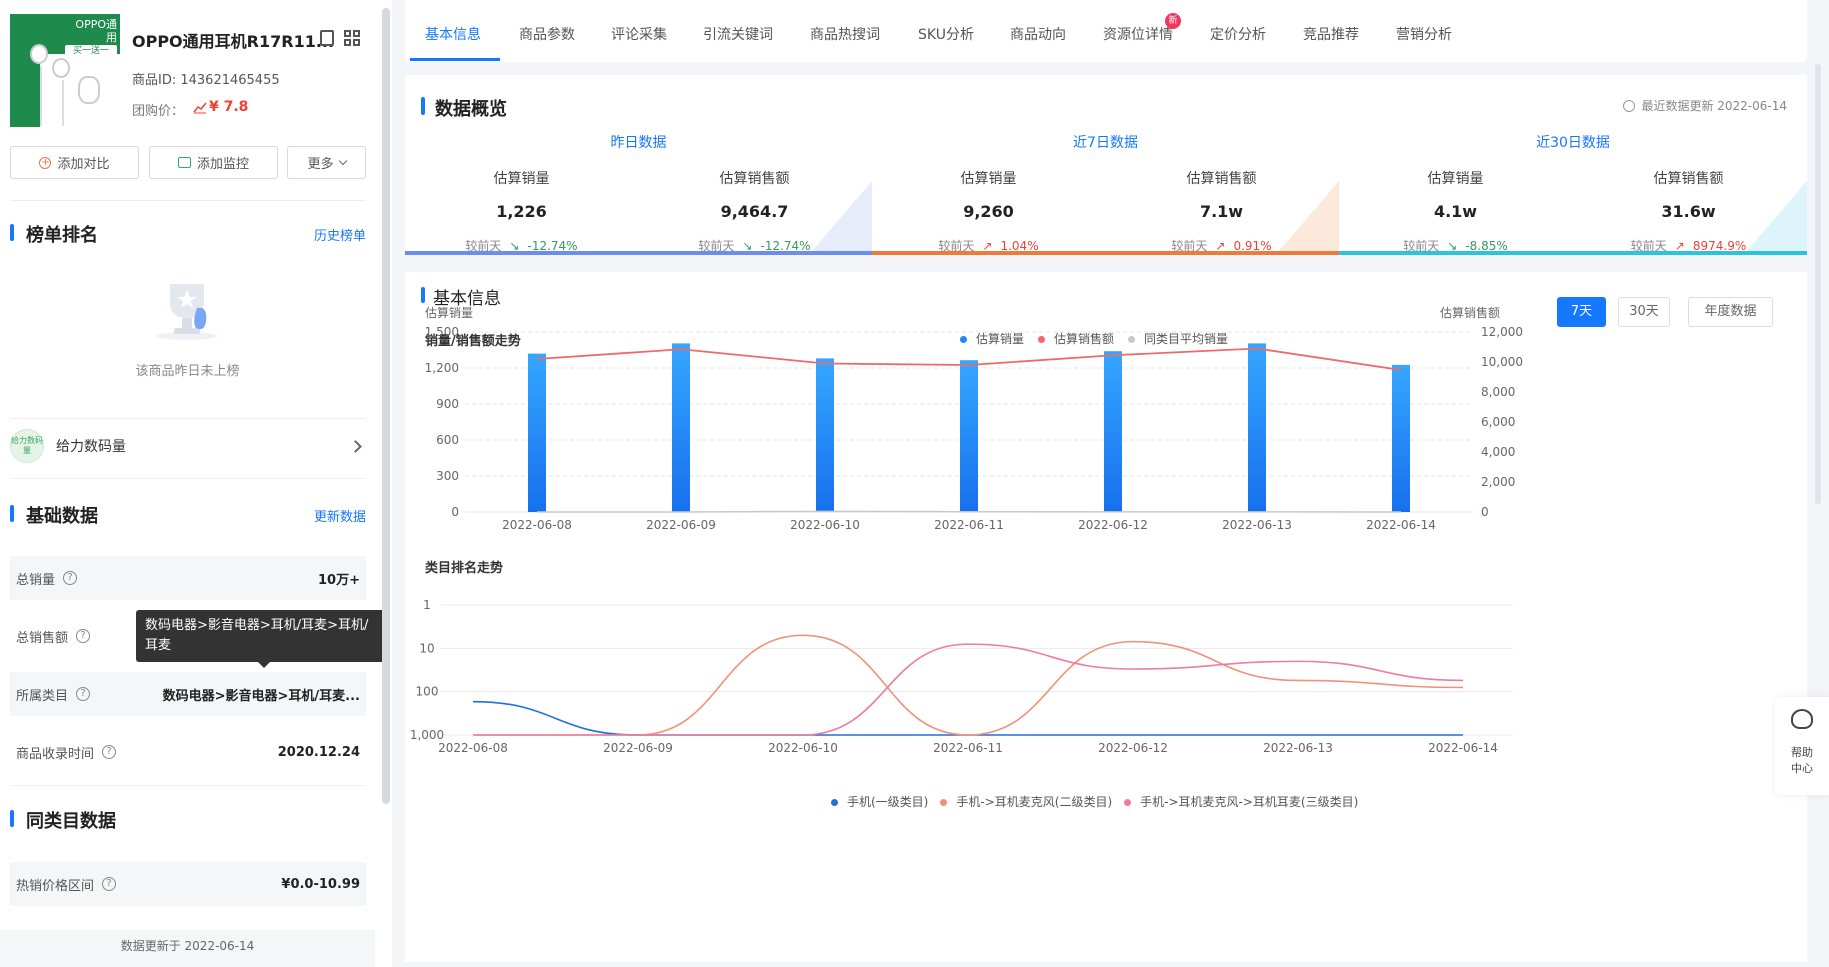 The width and height of the screenshot is (1829, 967). What do you see at coordinates (1038, 35) in the screenshot?
I see `tab-product-trends: 商品动向` at bounding box center [1038, 35].